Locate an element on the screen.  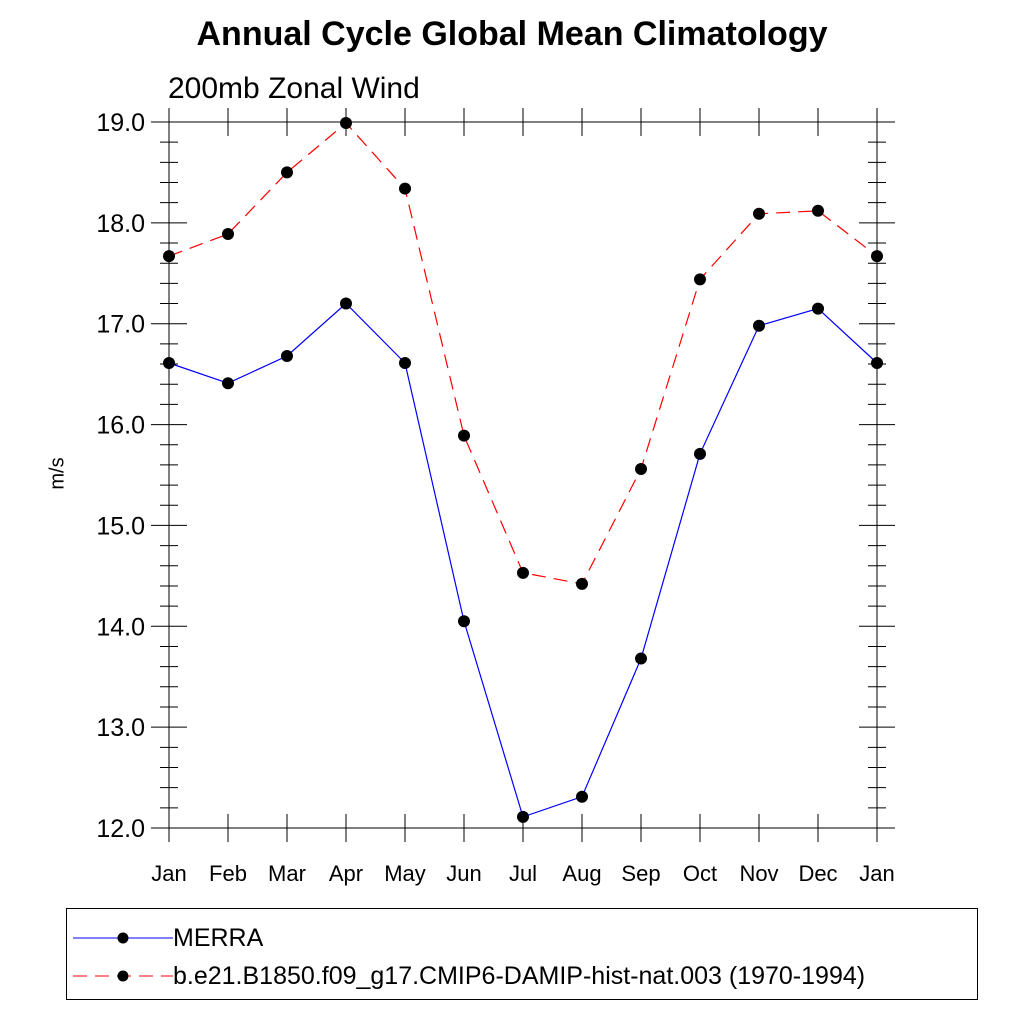
x-tick-label: Jun is located at coordinates (463, 873).